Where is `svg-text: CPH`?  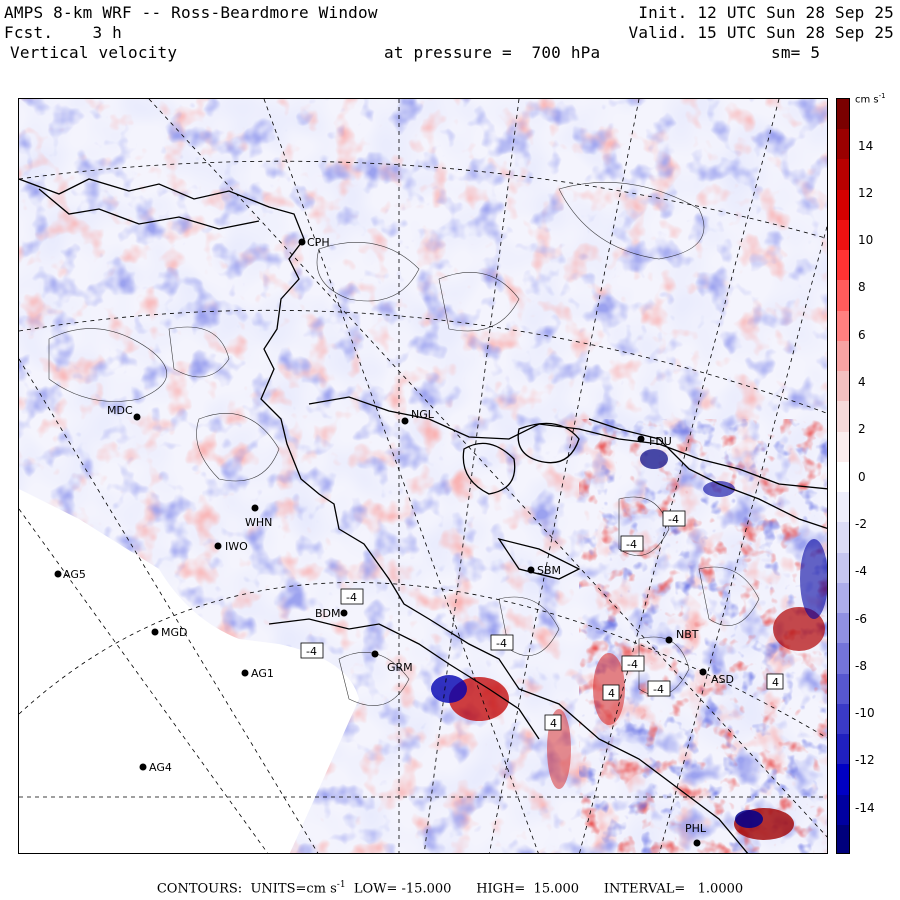 svg-text: CPH is located at coordinates (318, 242).